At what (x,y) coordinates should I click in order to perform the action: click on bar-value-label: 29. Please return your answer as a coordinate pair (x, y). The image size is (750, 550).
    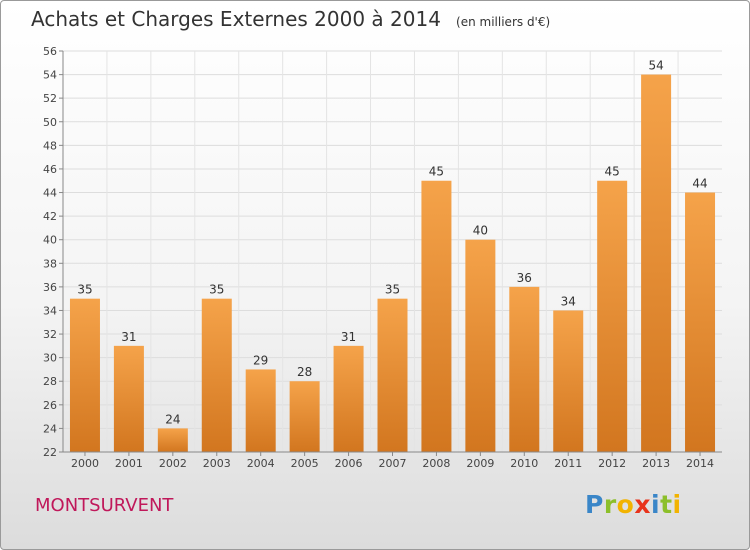
    Looking at the image, I should click on (260, 360).